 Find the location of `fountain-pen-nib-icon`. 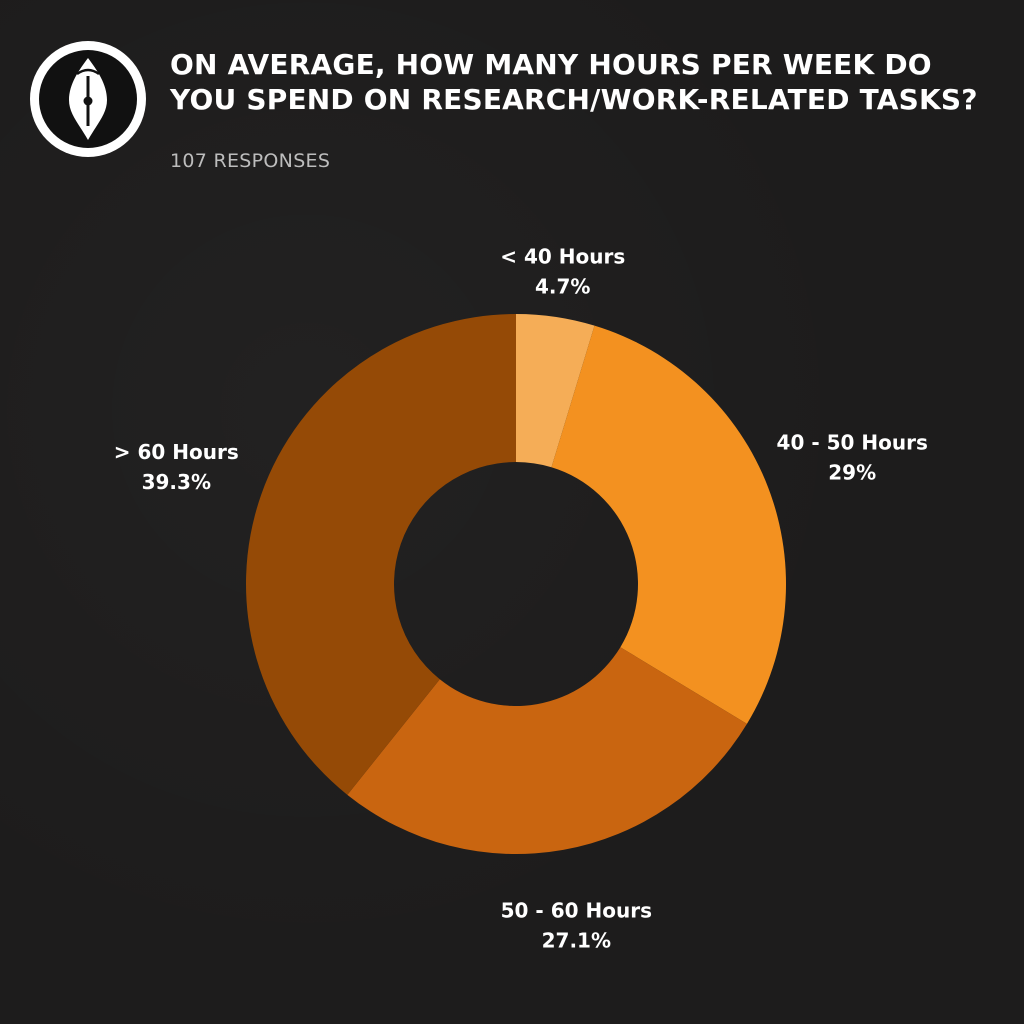

fountain-pen-nib-icon is located at coordinates (88, 99).